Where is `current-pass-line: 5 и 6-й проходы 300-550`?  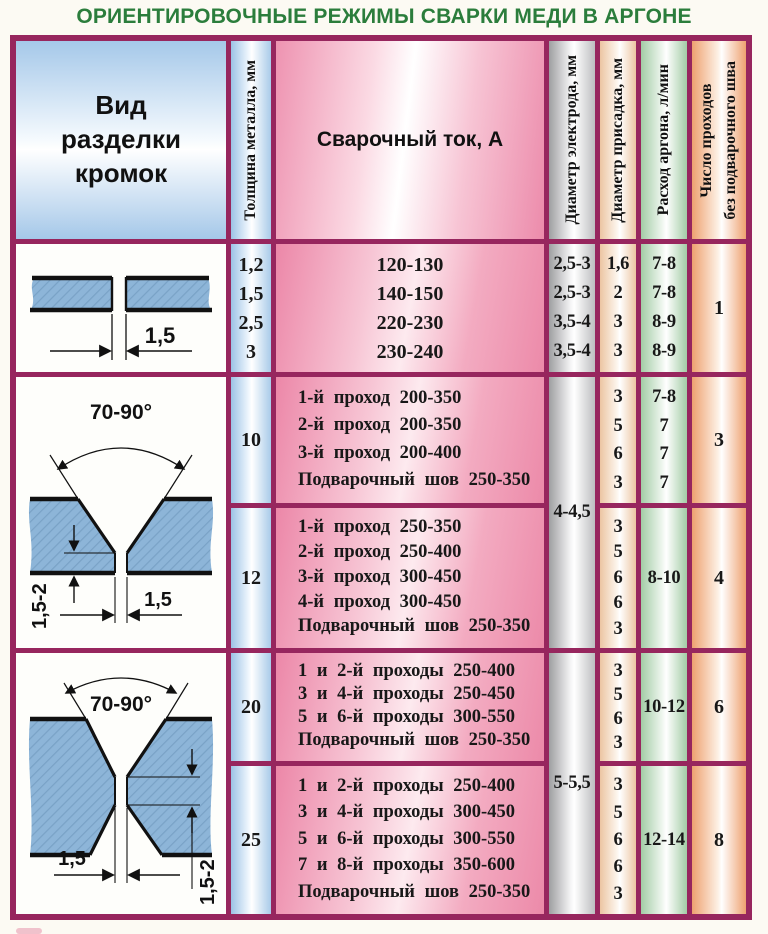 current-pass-line: 5 и 6-й проходы 300-550 is located at coordinates (406, 838).